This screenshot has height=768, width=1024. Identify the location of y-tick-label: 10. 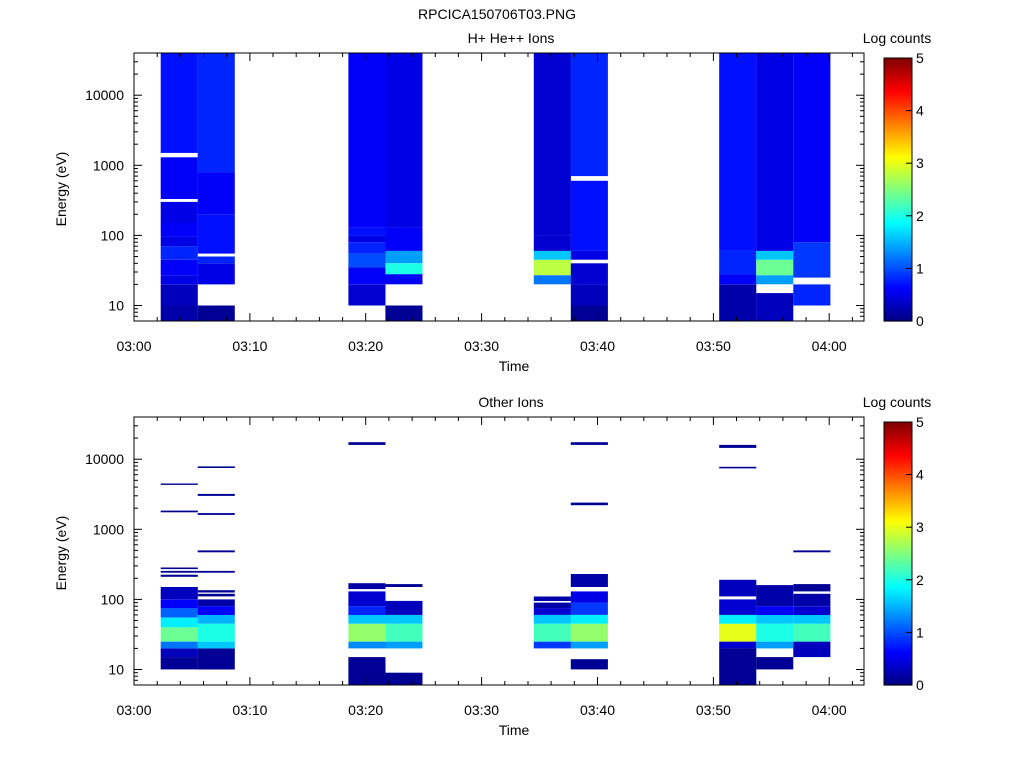
(116, 670).